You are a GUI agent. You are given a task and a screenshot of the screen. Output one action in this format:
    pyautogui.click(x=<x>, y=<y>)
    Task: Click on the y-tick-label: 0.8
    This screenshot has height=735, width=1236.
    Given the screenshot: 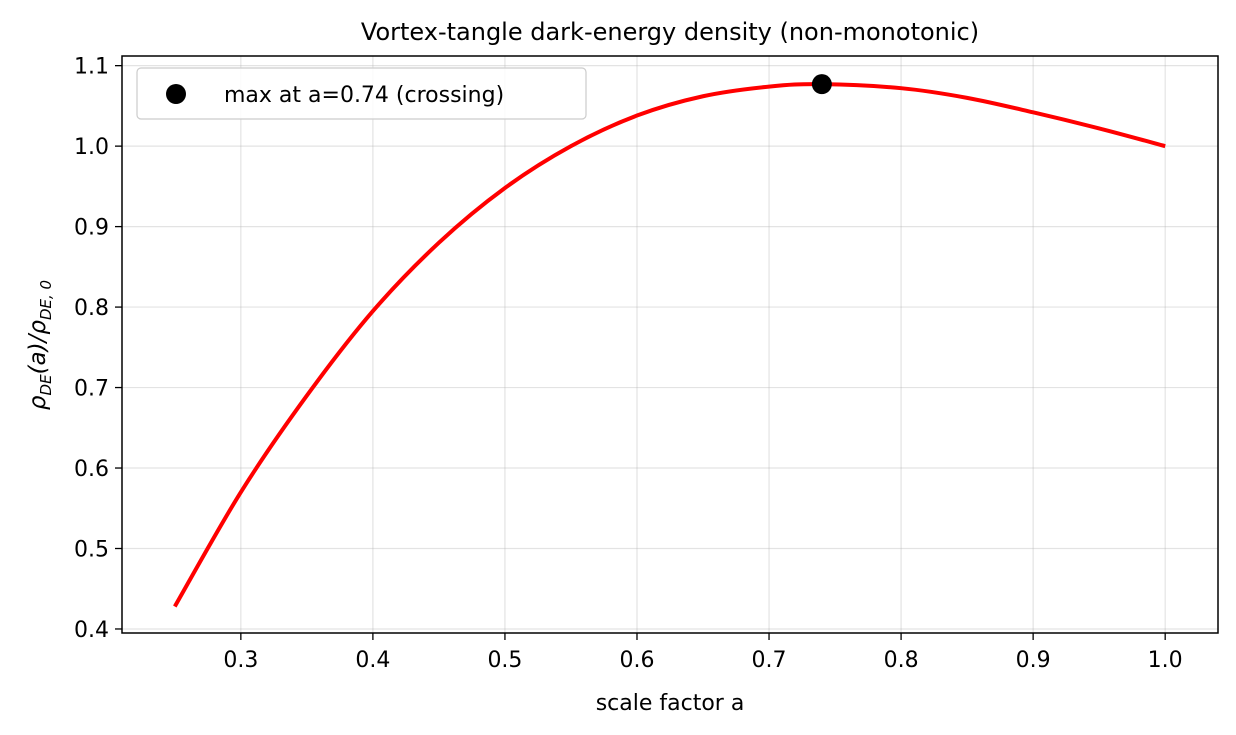 What is the action you would take?
    pyautogui.click(x=91, y=308)
    